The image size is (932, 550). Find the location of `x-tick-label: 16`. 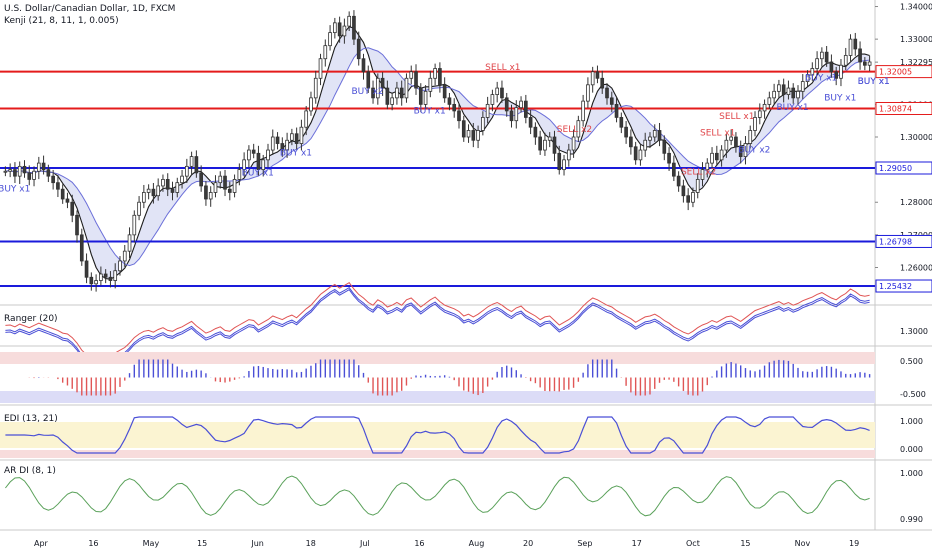

x-tick-label: 16 is located at coordinates (419, 543).